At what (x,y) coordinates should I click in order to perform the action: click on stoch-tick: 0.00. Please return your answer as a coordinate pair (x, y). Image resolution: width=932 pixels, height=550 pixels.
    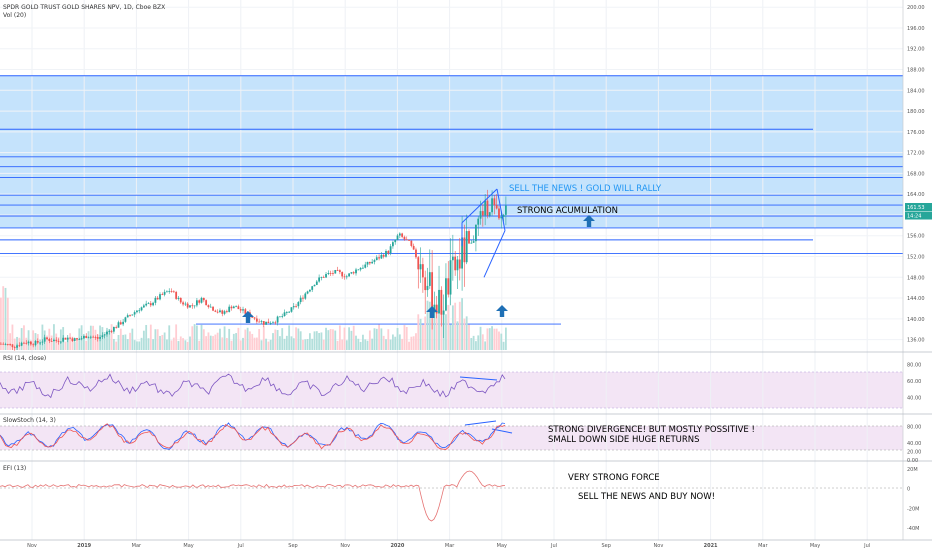
    Looking at the image, I should click on (912, 461).